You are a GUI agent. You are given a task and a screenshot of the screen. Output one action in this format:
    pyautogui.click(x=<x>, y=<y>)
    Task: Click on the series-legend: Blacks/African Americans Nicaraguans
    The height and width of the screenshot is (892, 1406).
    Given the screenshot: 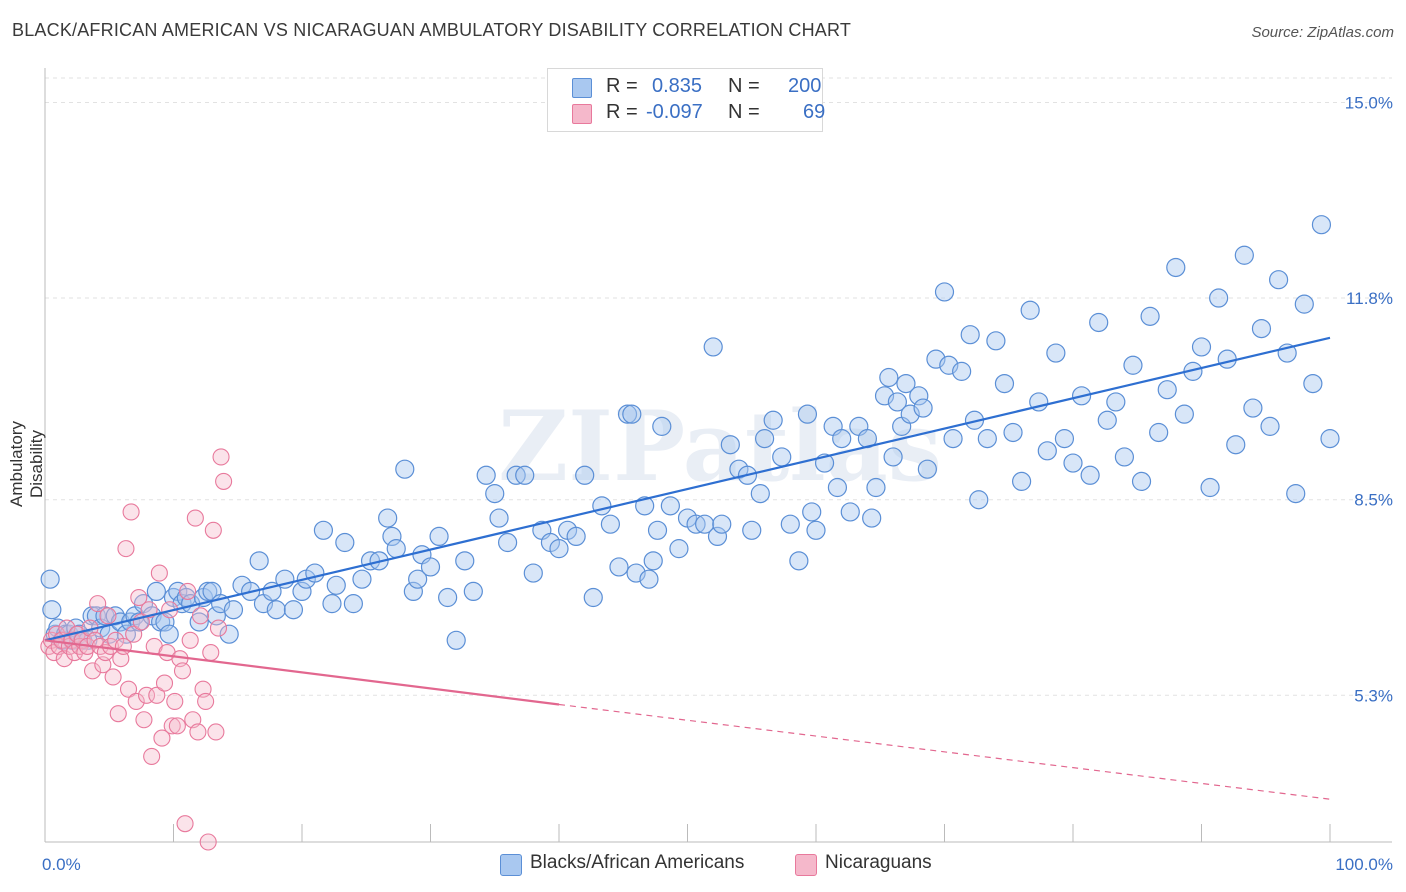 What is the action you would take?
    pyautogui.click(x=703, y=866)
    